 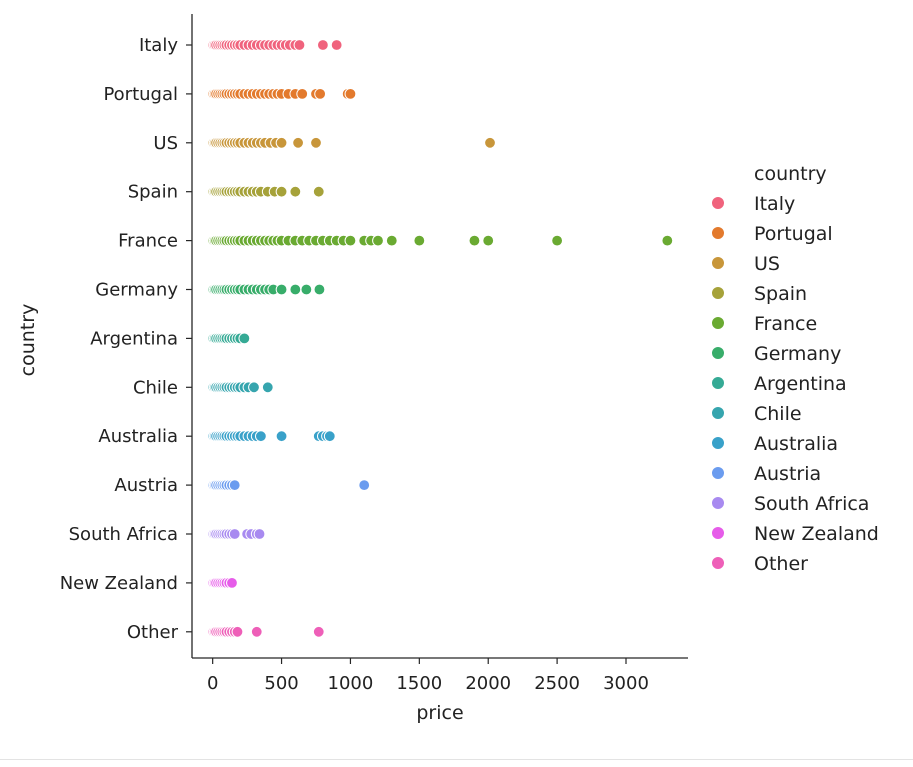 I want to click on y-axis-label: country, so click(x=28, y=340).